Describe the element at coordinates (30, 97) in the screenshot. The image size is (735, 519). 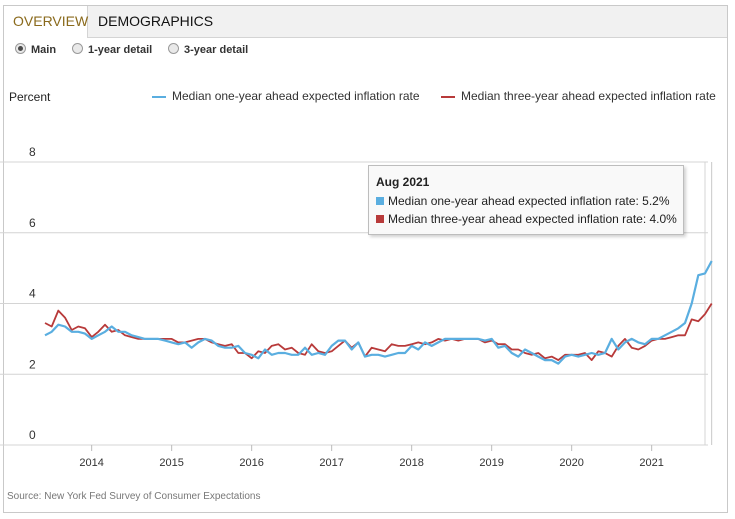
I see `y-axis-label: Percent` at that location.